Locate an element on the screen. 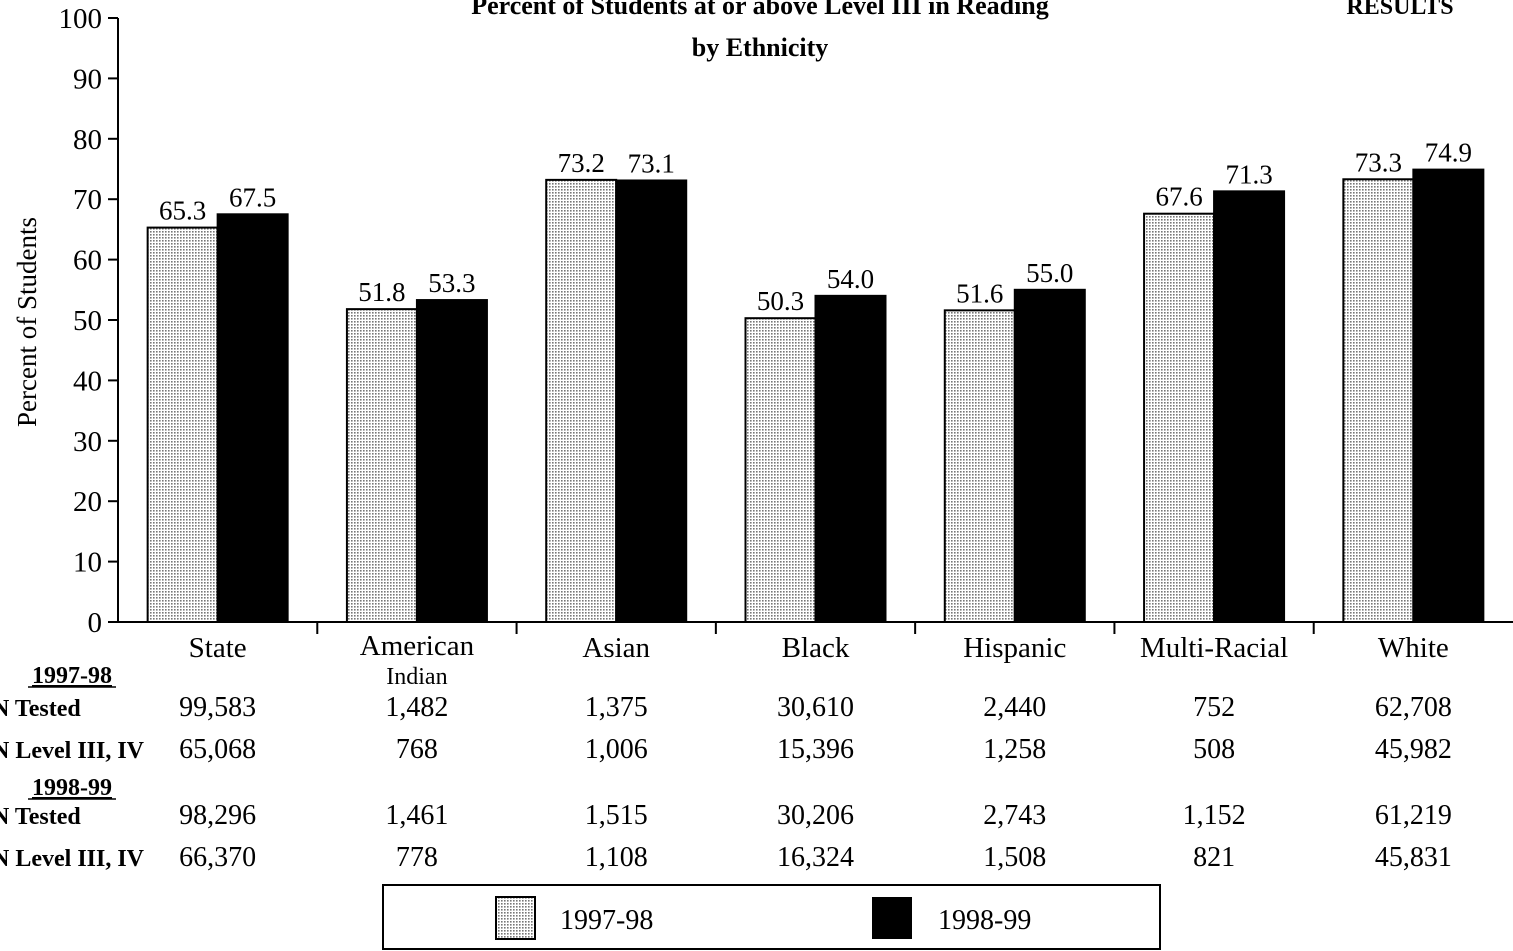  bar-value-label: 51.8 is located at coordinates (381, 292).